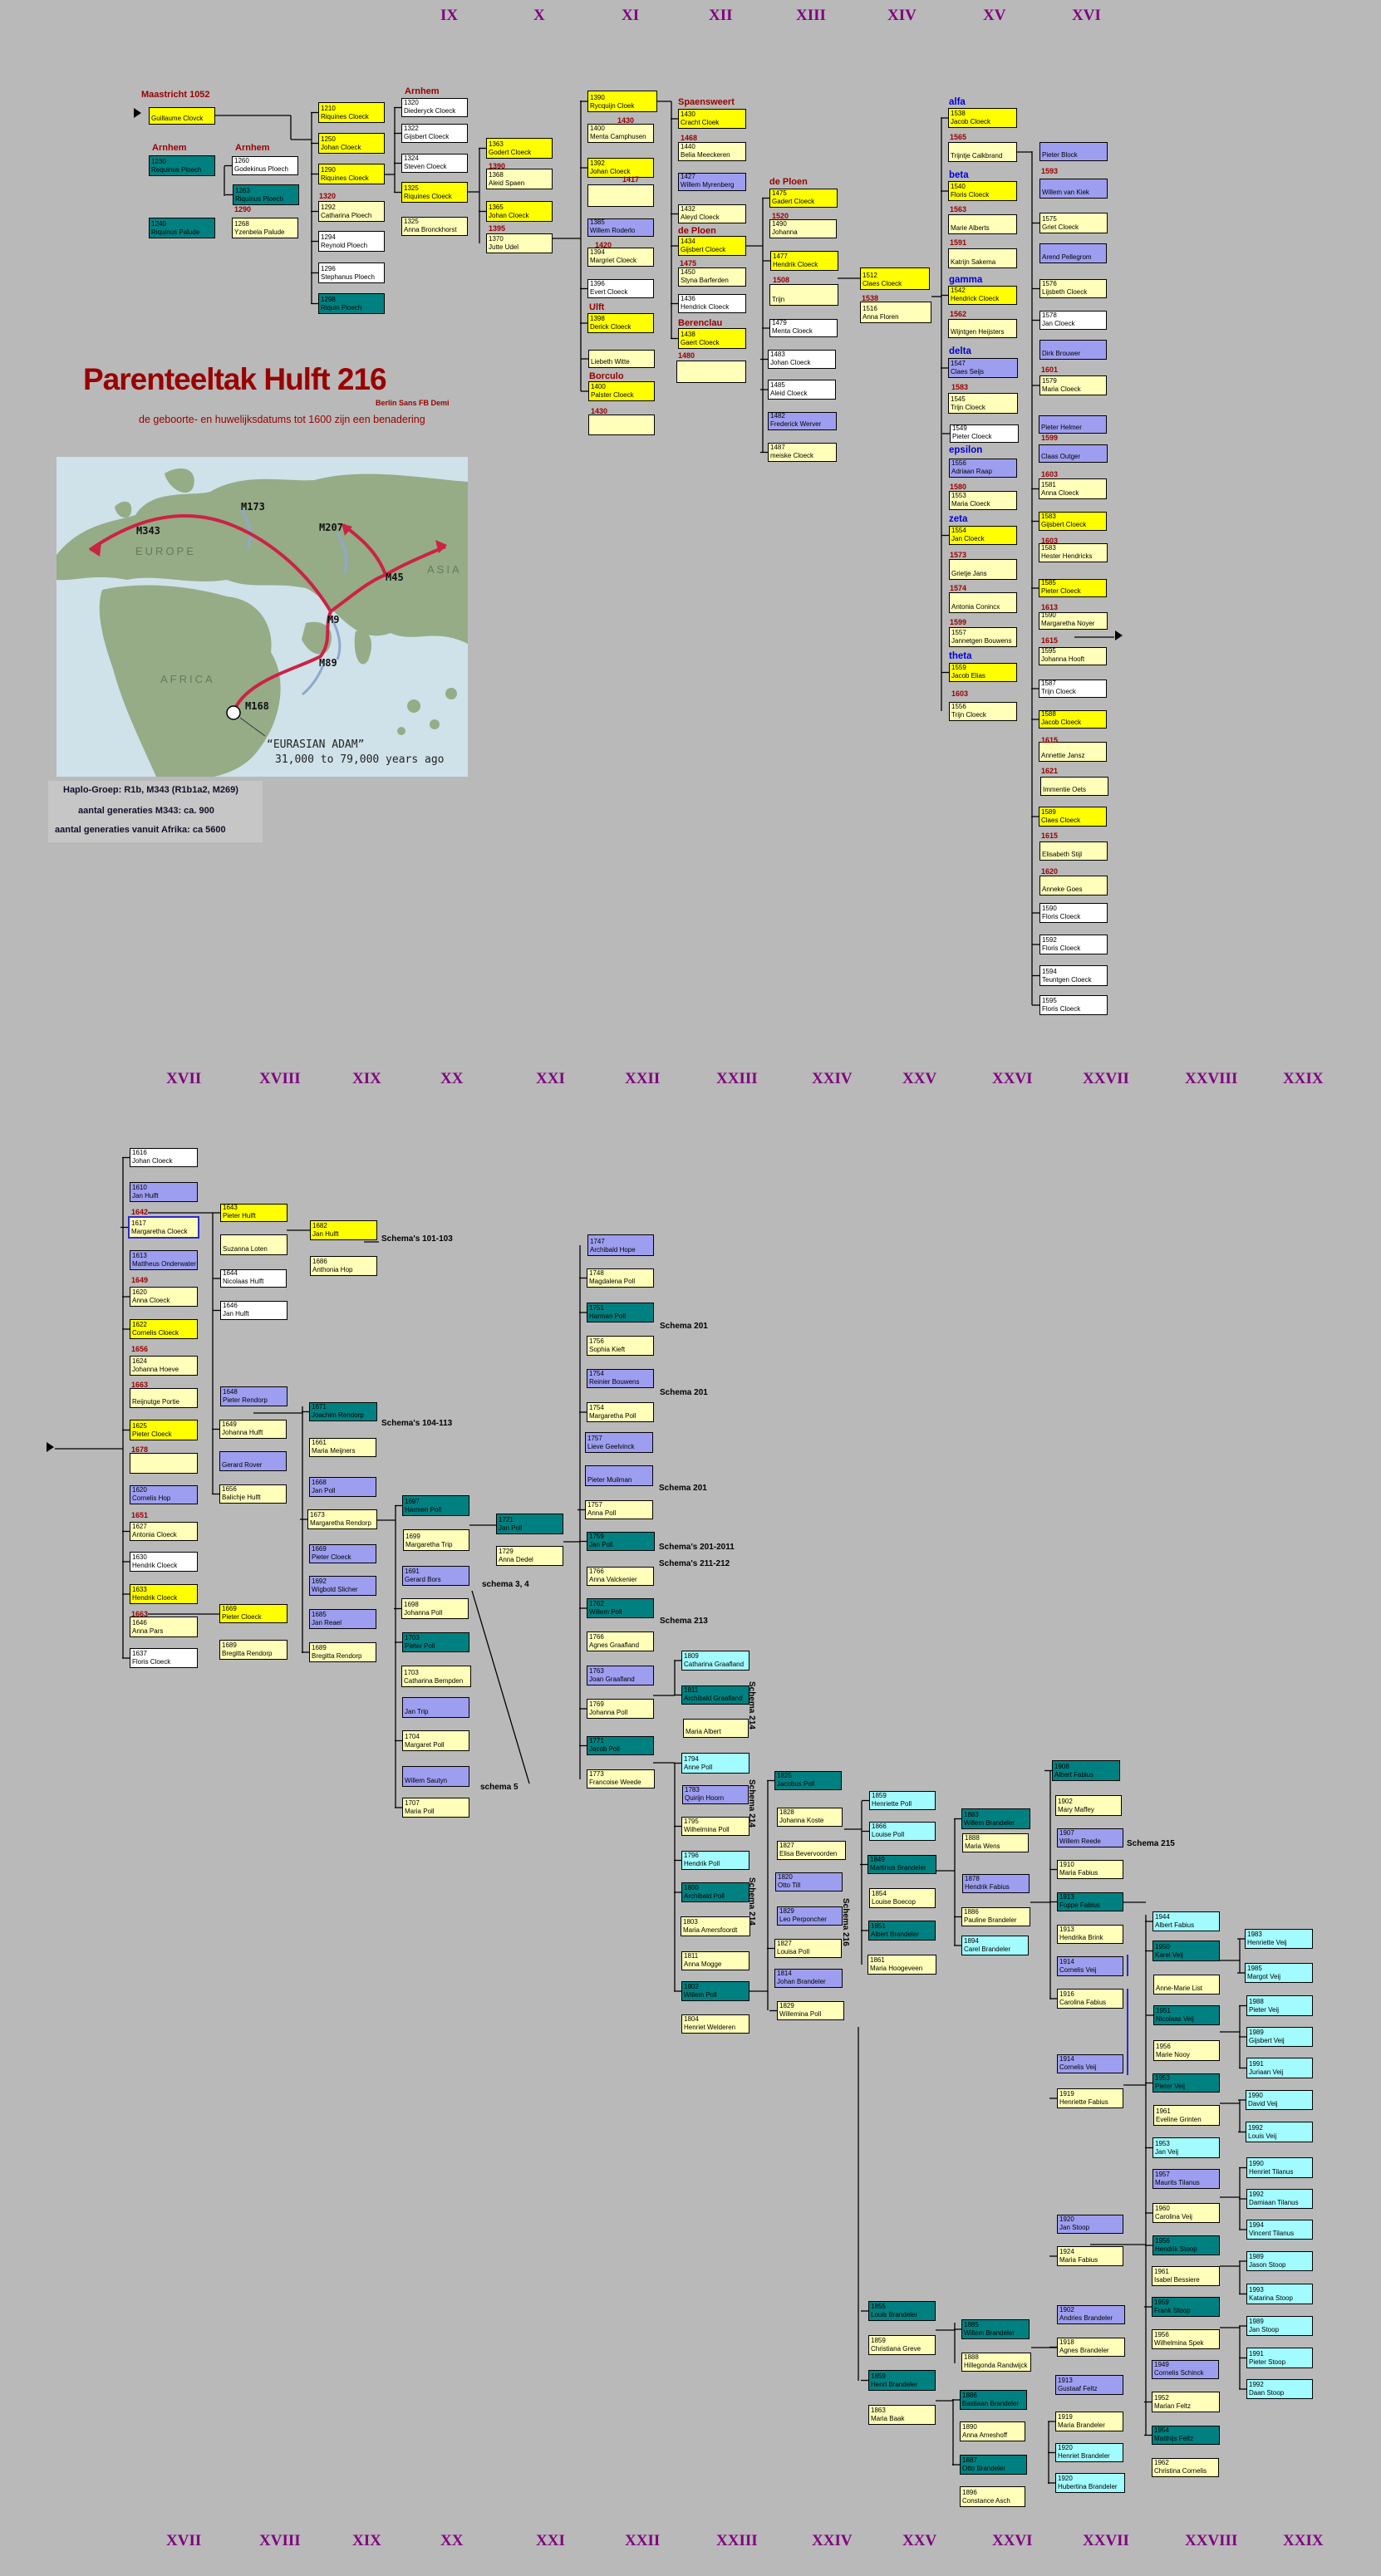 This screenshot has width=1381, height=2576. Describe the element at coordinates (434, 226) in the screenshot. I see `person-box: 1325 Anna Bronckhorst` at that location.